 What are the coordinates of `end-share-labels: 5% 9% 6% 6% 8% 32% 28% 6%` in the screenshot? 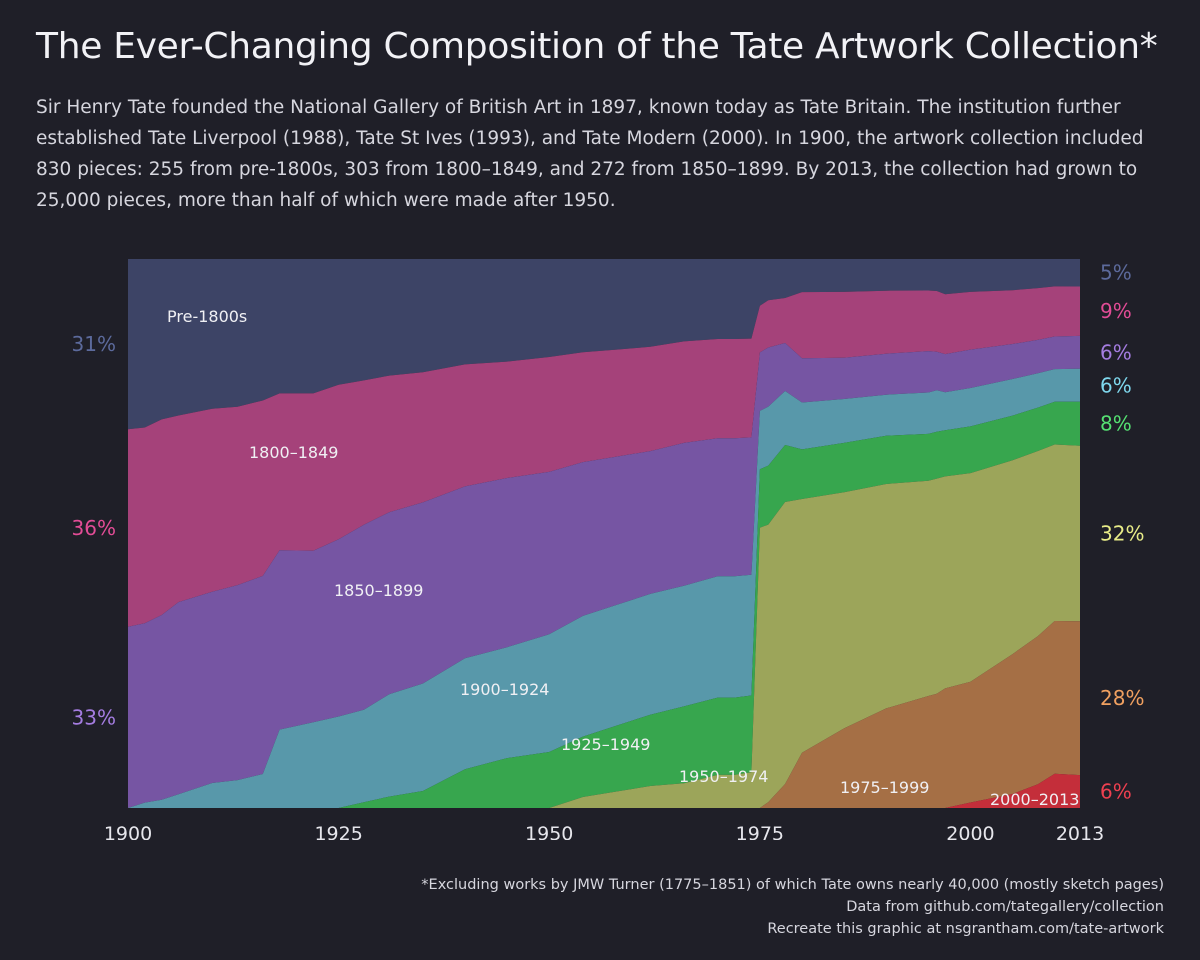 It's located at (1122, 532).